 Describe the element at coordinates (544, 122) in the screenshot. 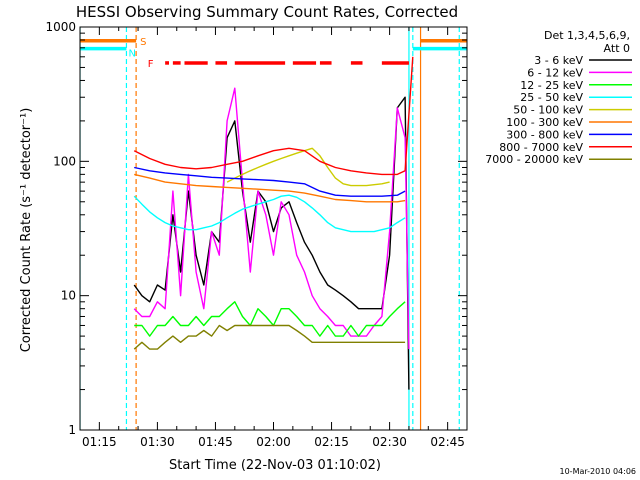

I see `legend-label-5: 100 - 300 keV` at that location.